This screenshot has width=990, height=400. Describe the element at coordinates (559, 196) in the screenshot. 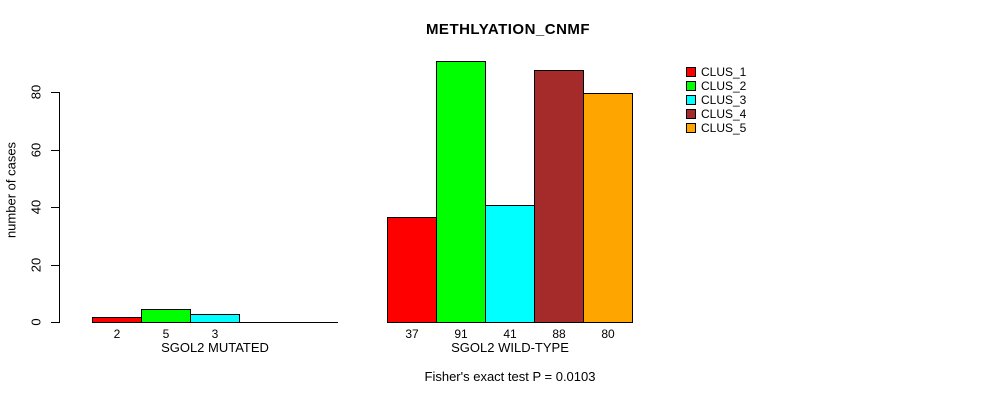

I see `bar-clus_4-sgol2-wild-type` at that location.